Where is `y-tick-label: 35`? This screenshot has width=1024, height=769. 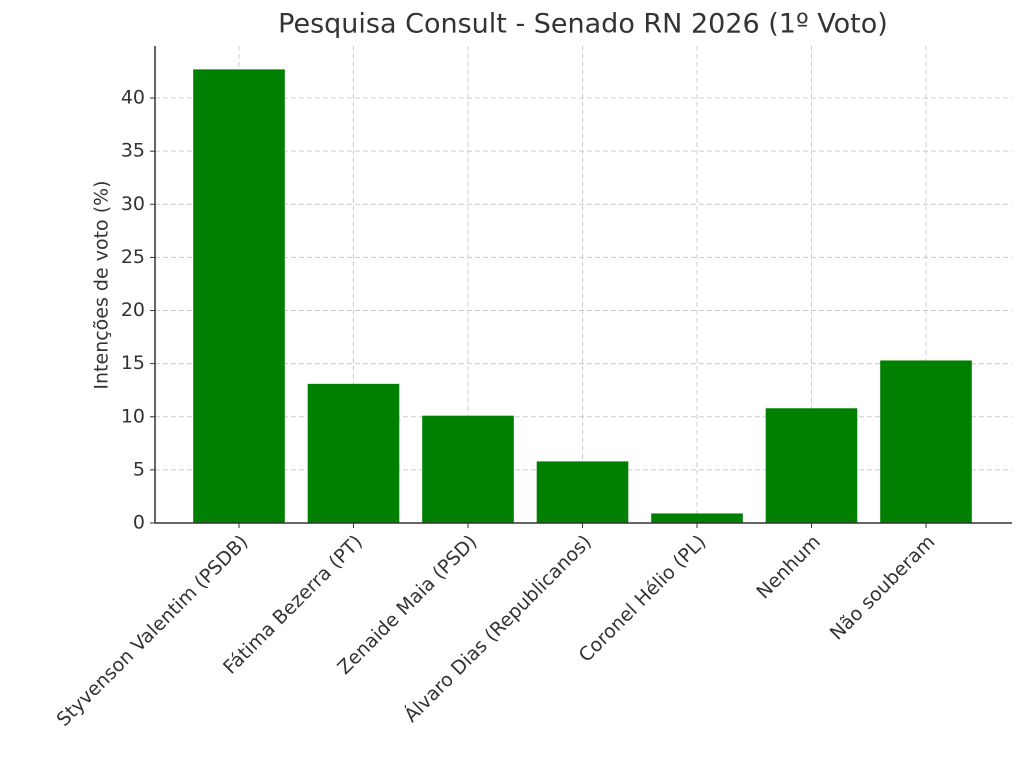 y-tick-label: 35 is located at coordinates (133, 151).